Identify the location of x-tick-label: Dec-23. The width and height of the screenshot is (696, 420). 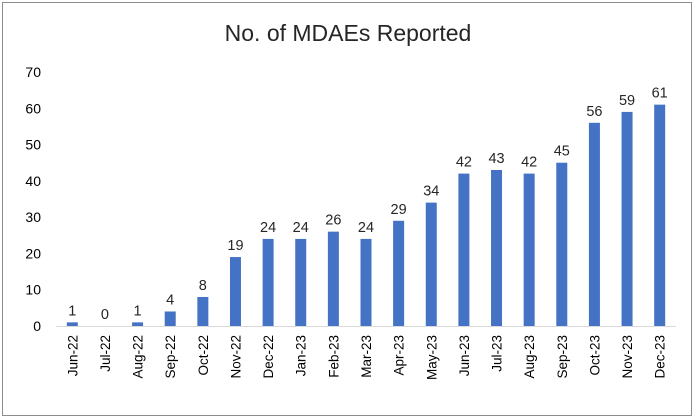
(660, 357).